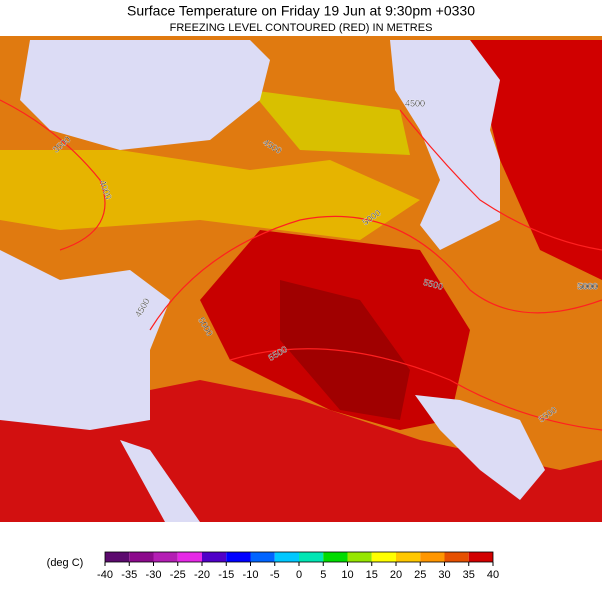 The width and height of the screenshot is (602, 599). Describe the element at coordinates (299, 575) in the screenshot. I see `colorbar-label: 0` at that location.